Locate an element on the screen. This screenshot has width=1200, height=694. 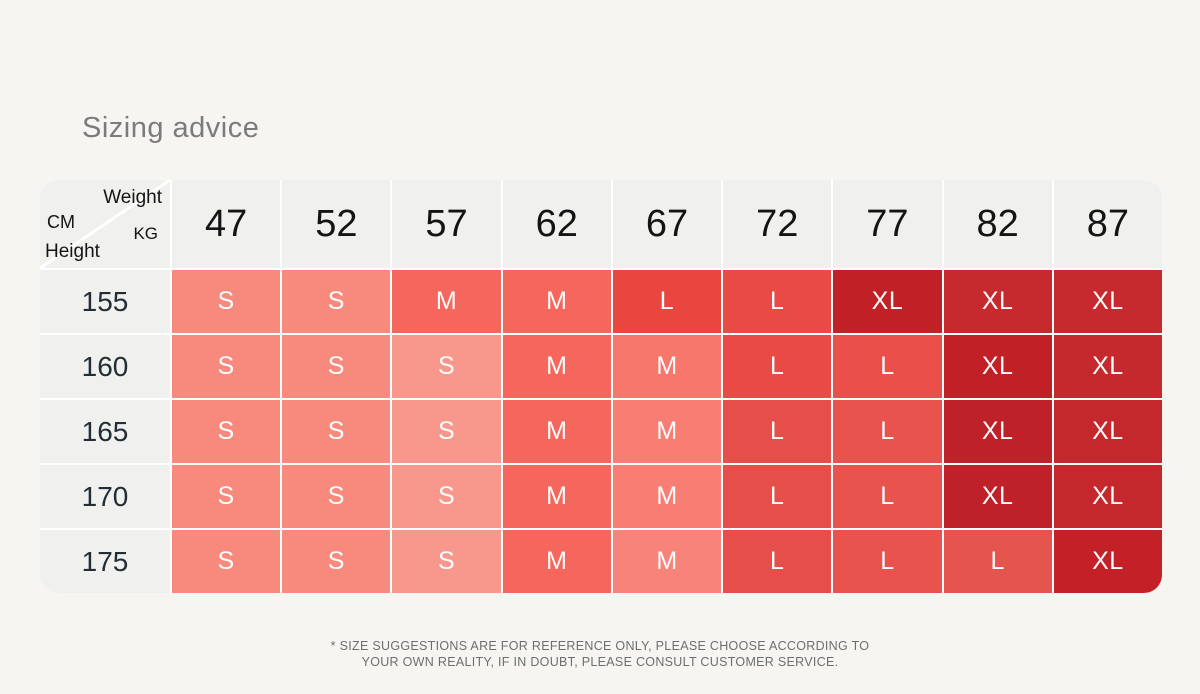
weight-header-cell: 82 is located at coordinates (997, 224).